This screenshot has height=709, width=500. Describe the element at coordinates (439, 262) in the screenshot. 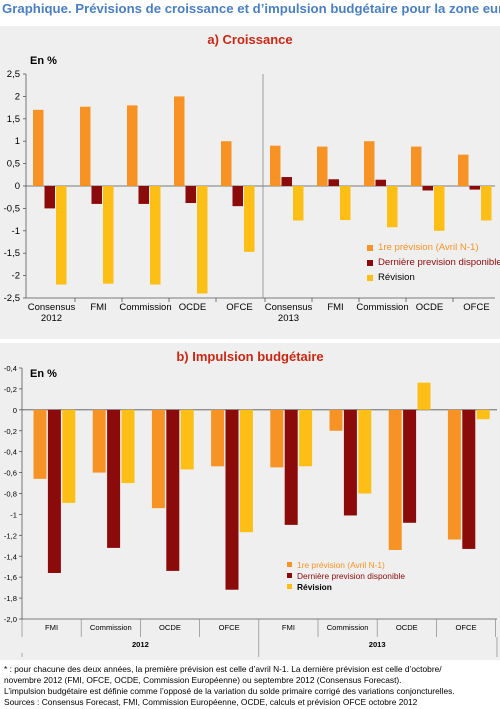

I see `legend-label: Dernière prevision disponible` at that location.